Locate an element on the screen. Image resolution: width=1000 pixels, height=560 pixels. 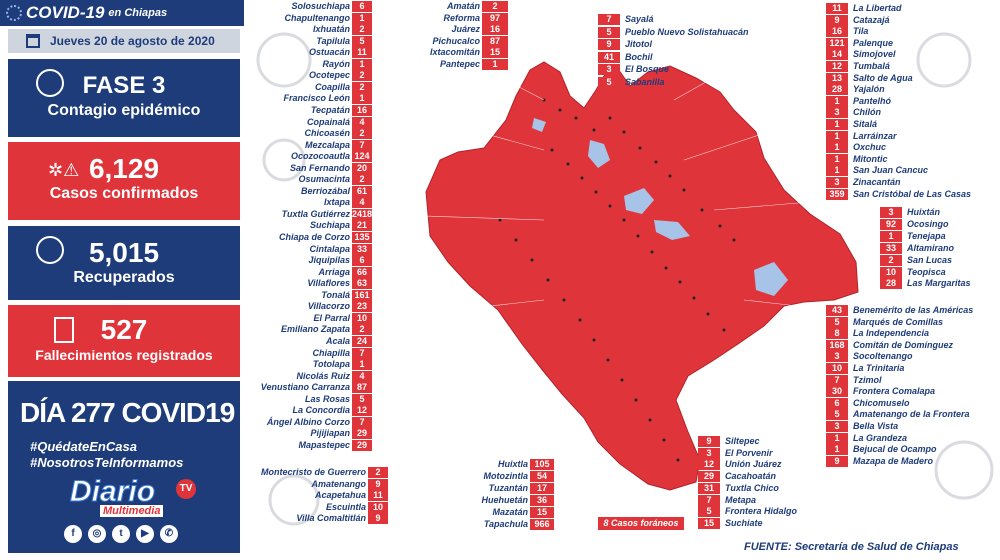
municipality-name: Pantelhó is located at coordinates (872, 100).